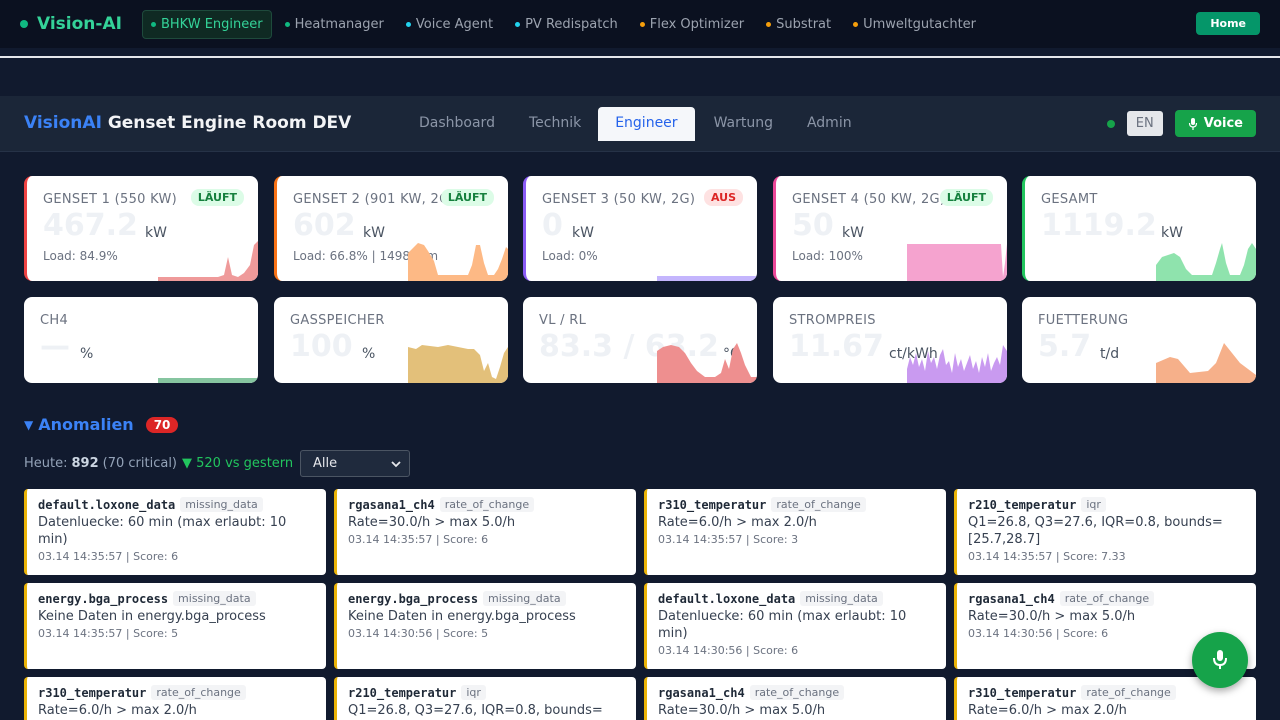 The height and width of the screenshot is (720, 1280). Describe the element at coordinates (391, 340) in the screenshot. I see `gas-storage-card: GASSPEICHER 100 %` at that location.